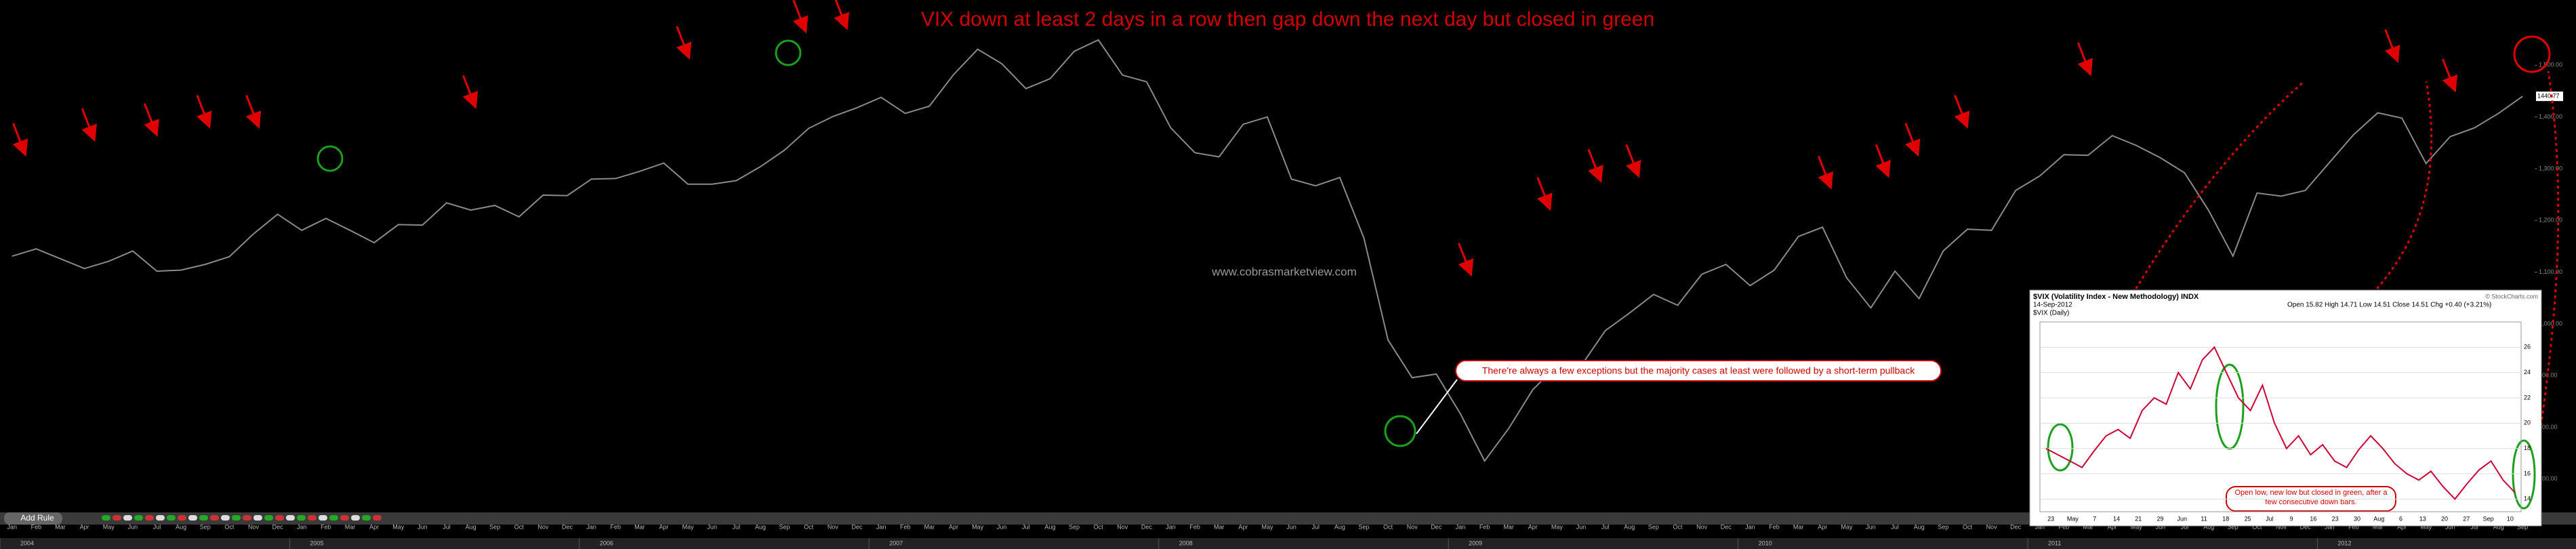 The height and width of the screenshot is (549, 2576). I want to click on year-label: 2004, so click(27, 543).